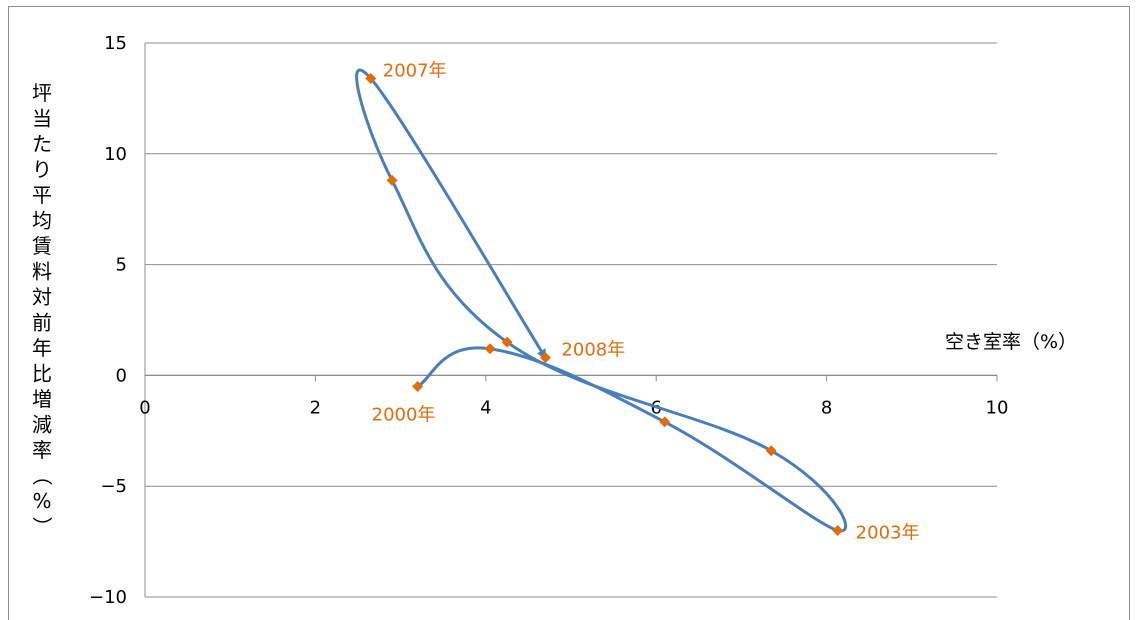 The image size is (1137, 620). Describe the element at coordinates (415, 70) in the screenshot. I see `annotation-label: 2007年` at that location.